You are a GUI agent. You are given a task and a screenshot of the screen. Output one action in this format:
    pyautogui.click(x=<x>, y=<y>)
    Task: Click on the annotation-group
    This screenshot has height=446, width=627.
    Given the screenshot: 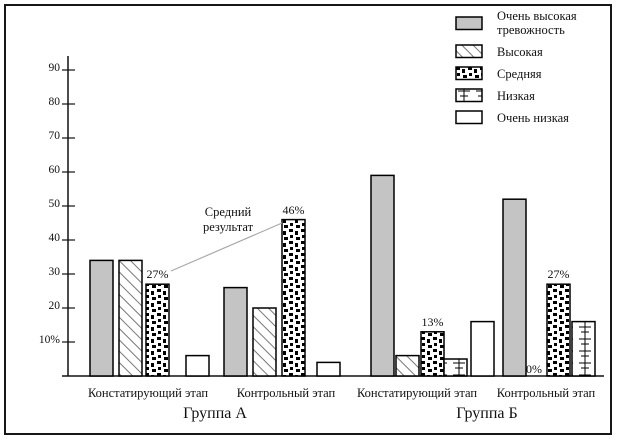 What is the action you would take?
    pyautogui.click(x=226, y=247)
    